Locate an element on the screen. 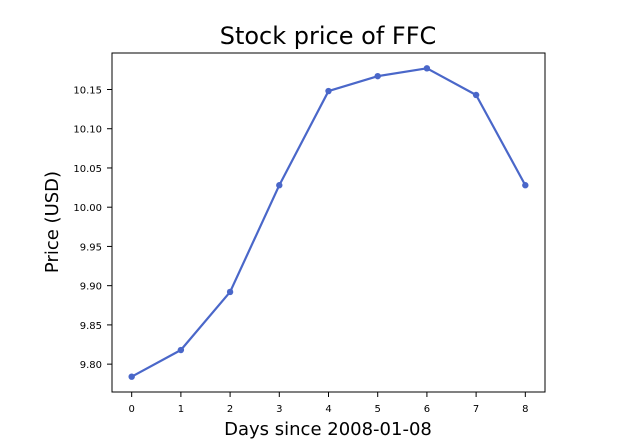 This screenshot has height=440, width=640. x-tick-label: 2 is located at coordinates (230, 409).